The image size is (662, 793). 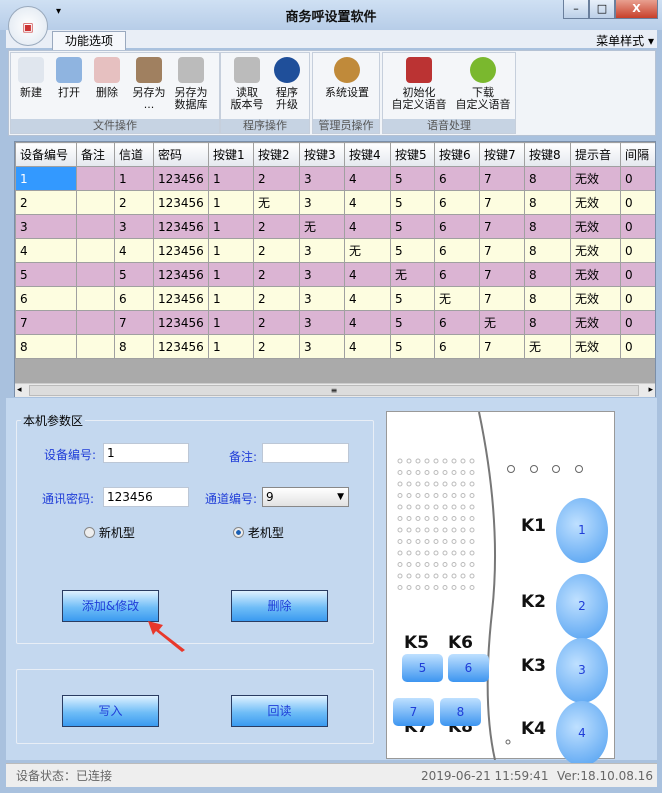 What do you see at coordinates (107, 77) in the screenshot?
I see `ribbon-button: 删除` at bounding box center [107, 77].